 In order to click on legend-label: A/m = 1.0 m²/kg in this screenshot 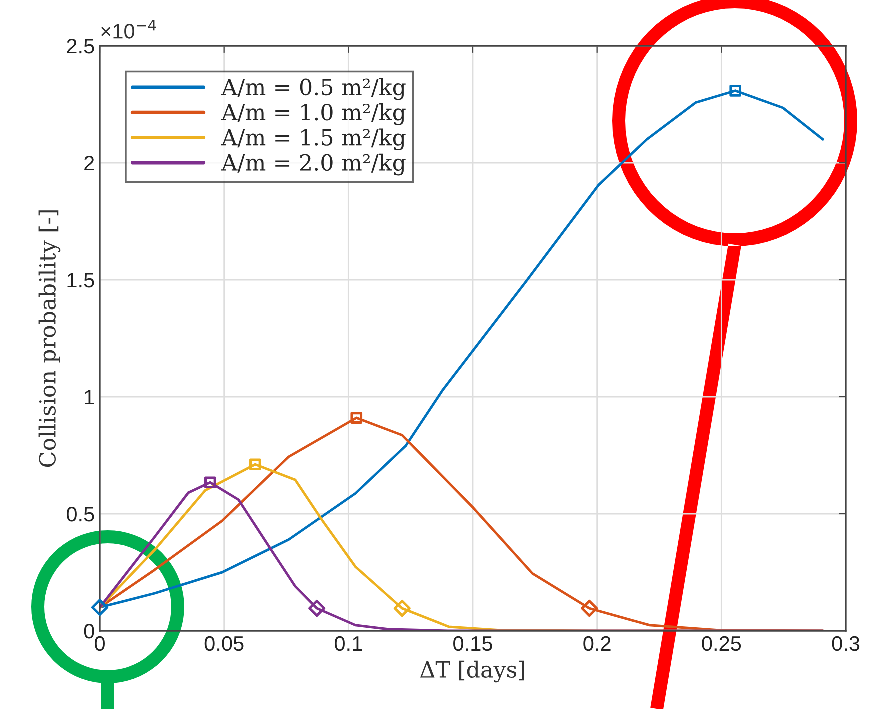, I will do `click(313, 115)`.